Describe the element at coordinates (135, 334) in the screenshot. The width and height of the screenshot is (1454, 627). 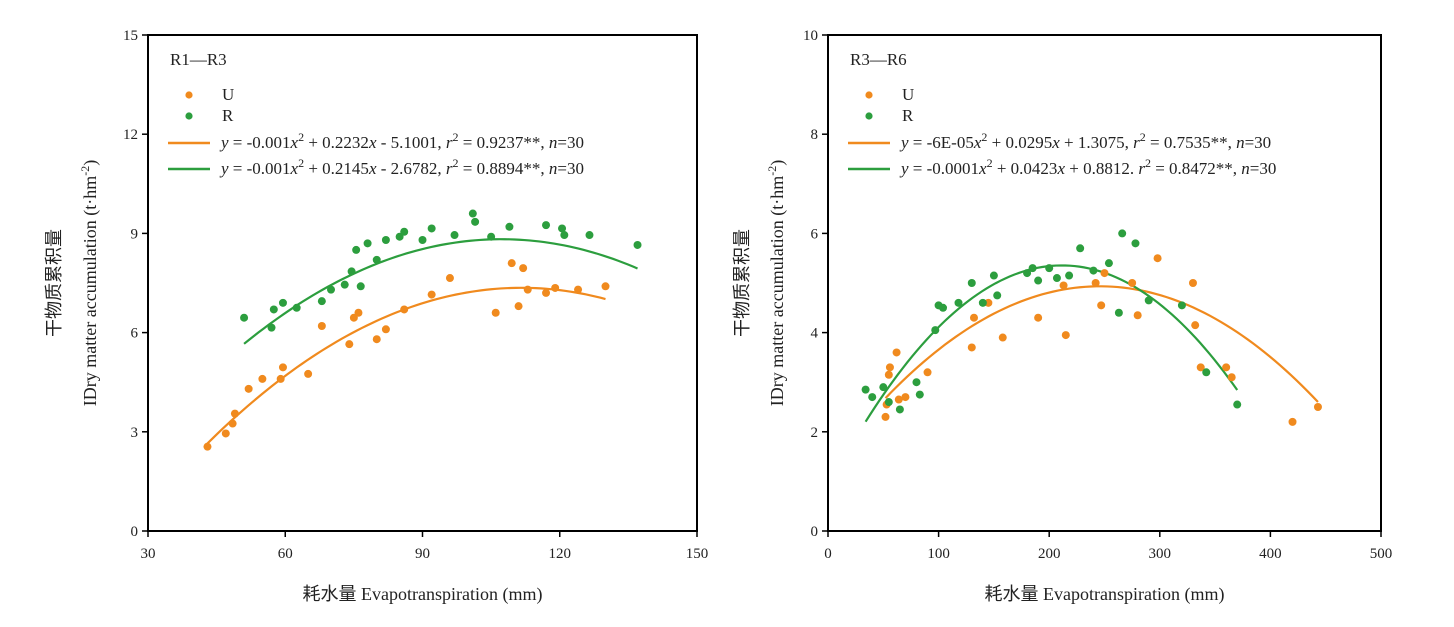
I see `y-tick-label: 6` at that location.